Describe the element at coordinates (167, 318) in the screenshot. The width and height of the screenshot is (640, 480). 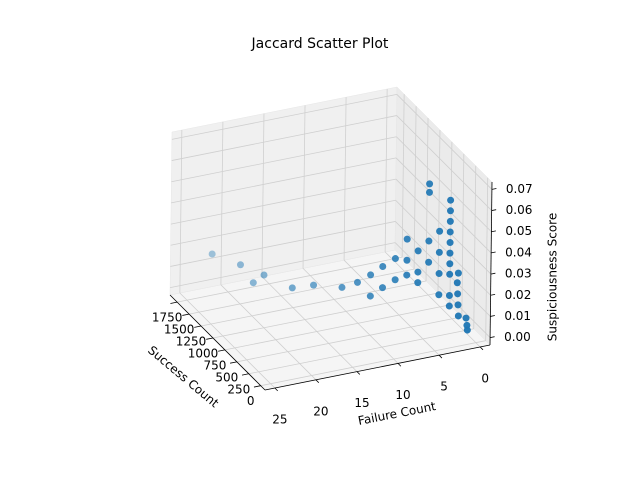
I see `y-tick-label: 1750` at that location.